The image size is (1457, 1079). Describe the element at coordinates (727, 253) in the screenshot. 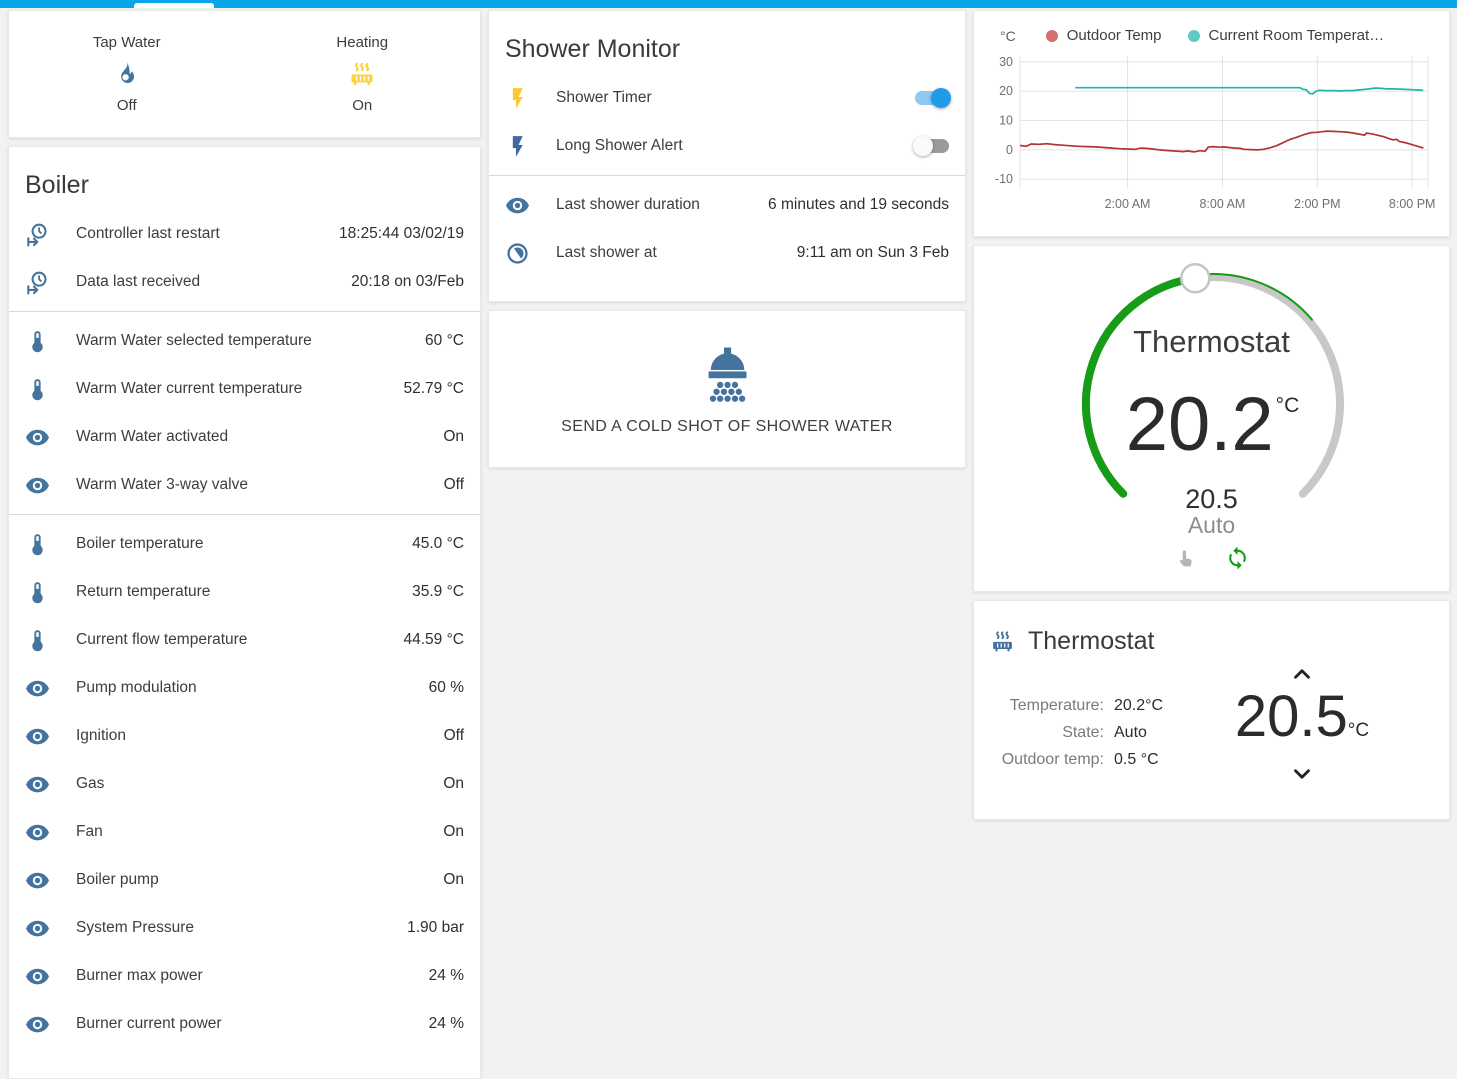

I see `sensor-row: Last shower at 9:11 am on Sun 3 Feb` at that location.